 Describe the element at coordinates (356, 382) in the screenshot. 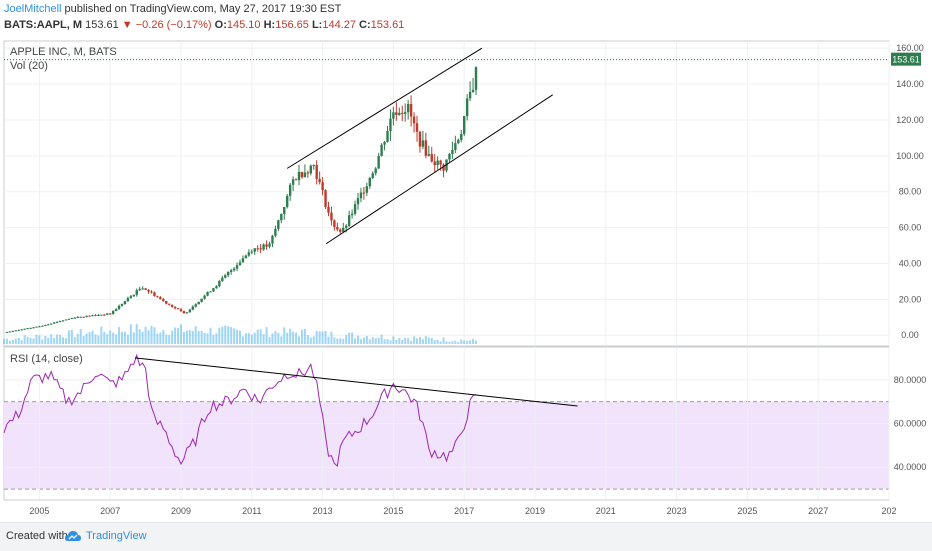

I see `rsi-trendline` at that location.